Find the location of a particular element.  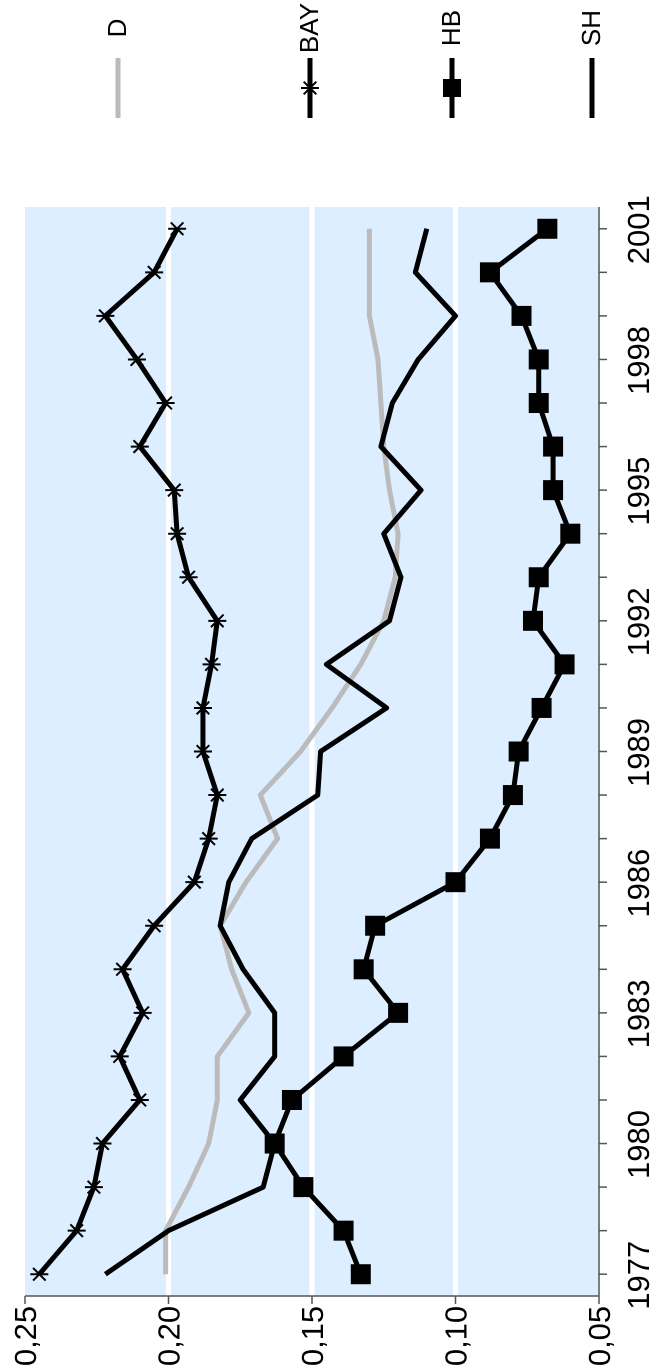

year-tick-label: 1977 is located at coordinates (638, 1275).